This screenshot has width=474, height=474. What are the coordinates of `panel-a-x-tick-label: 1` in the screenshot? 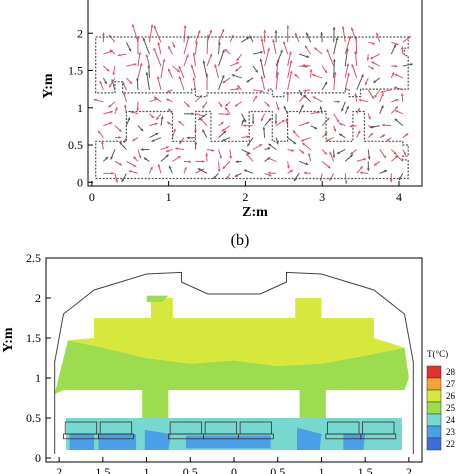 It's located at (169, 197).